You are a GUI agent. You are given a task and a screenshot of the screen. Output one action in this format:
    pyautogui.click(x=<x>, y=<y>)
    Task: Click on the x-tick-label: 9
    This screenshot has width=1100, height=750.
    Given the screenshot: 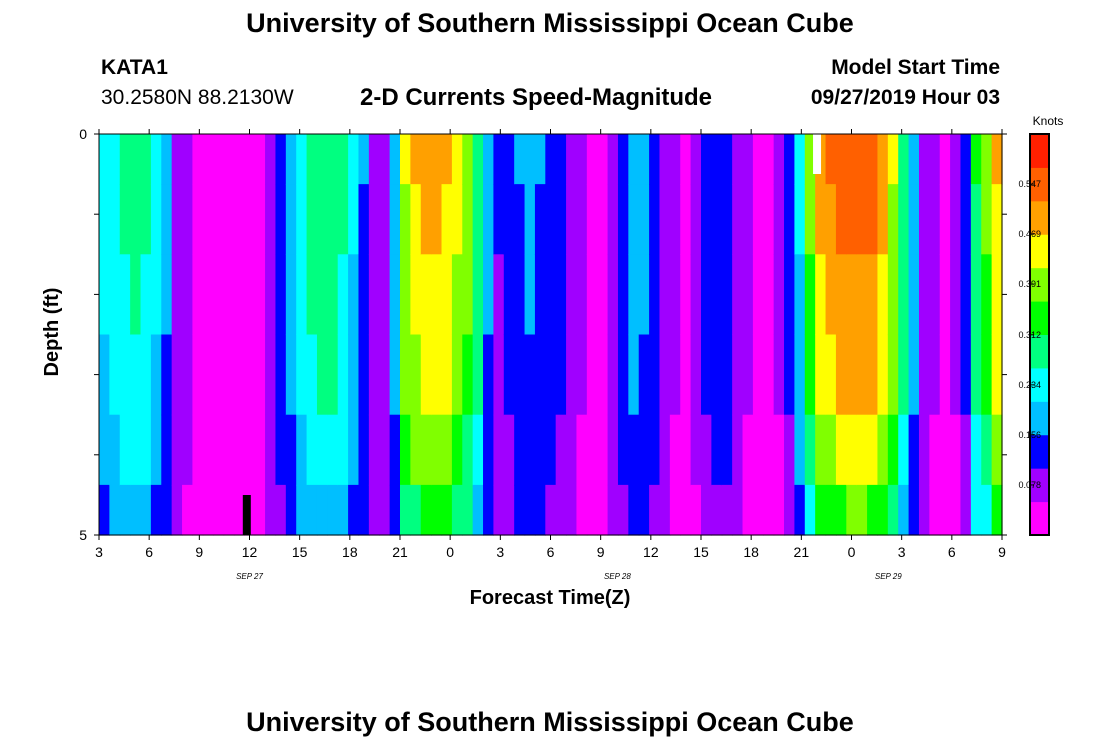 What is the action you would take?
    pyautogui.click(x=601, y=552)
    